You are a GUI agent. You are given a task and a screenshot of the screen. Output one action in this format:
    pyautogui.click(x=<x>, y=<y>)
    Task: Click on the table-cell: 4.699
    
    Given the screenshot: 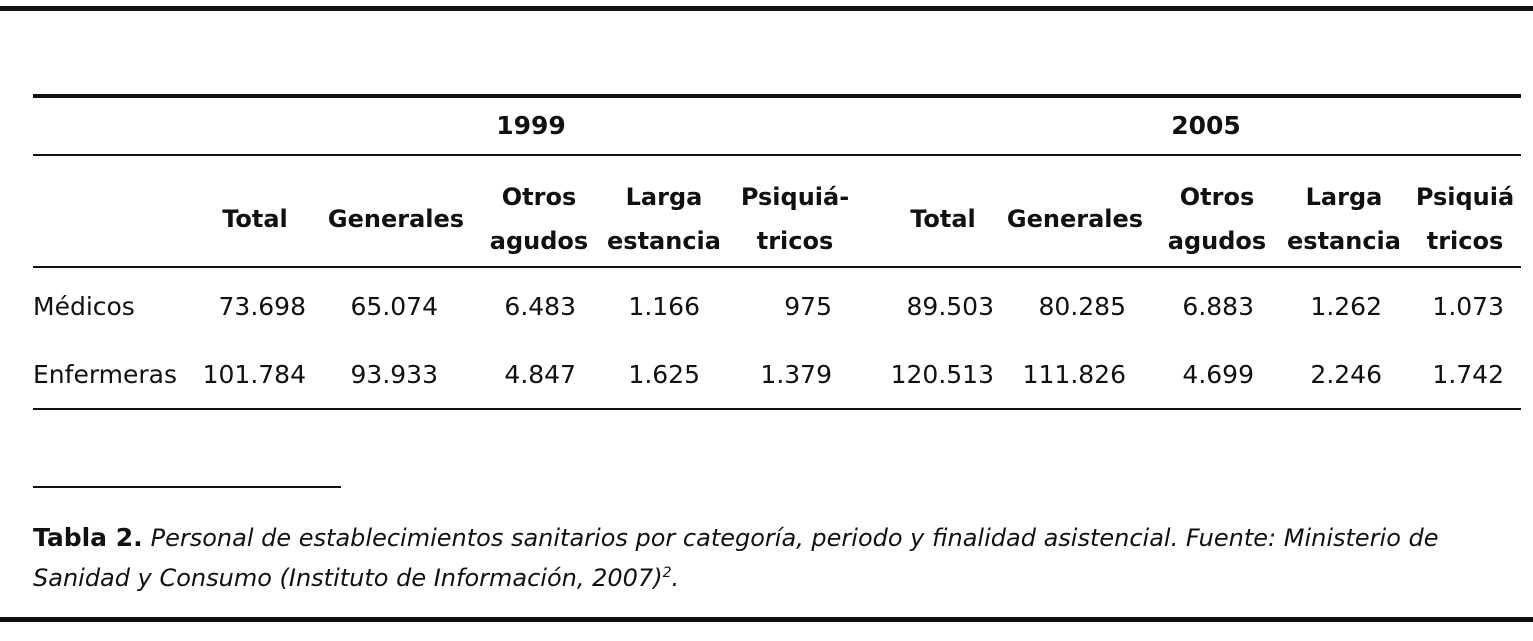 What is the action you would take?
    pyautogui.click(x=1218, y=374)
    